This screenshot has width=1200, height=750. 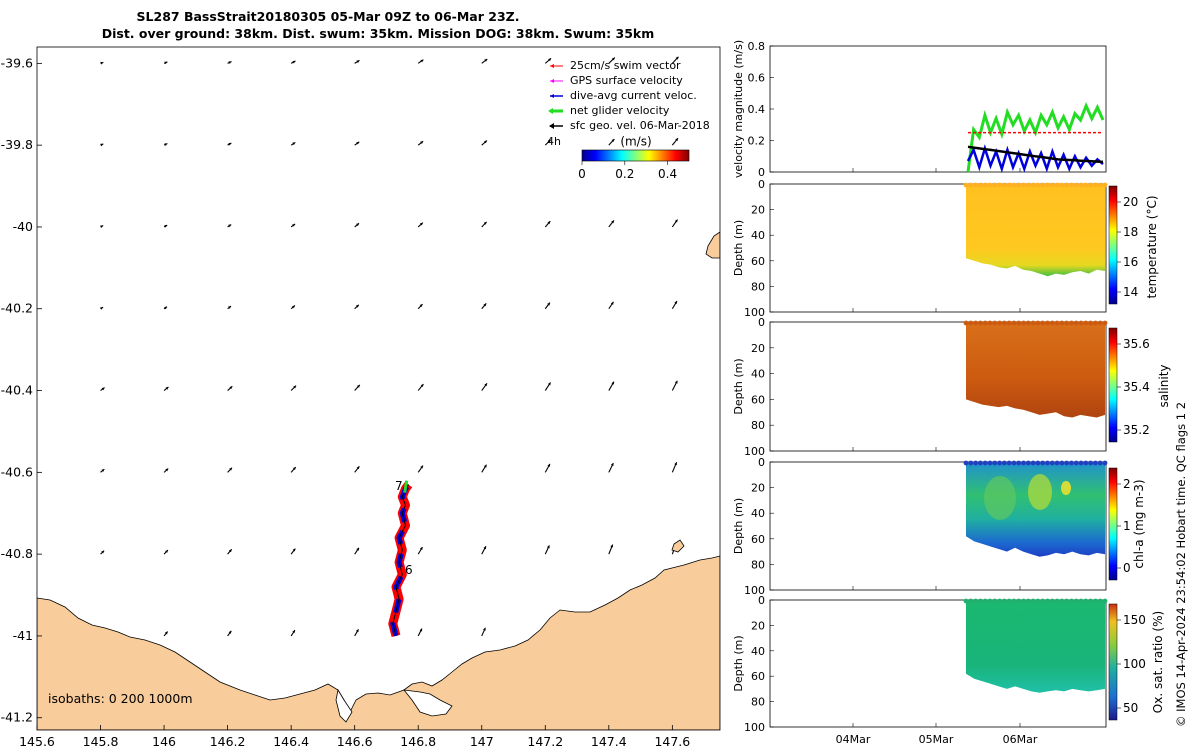 I want to click on panel-ytick-label: 60, so click(x=758, y=261).